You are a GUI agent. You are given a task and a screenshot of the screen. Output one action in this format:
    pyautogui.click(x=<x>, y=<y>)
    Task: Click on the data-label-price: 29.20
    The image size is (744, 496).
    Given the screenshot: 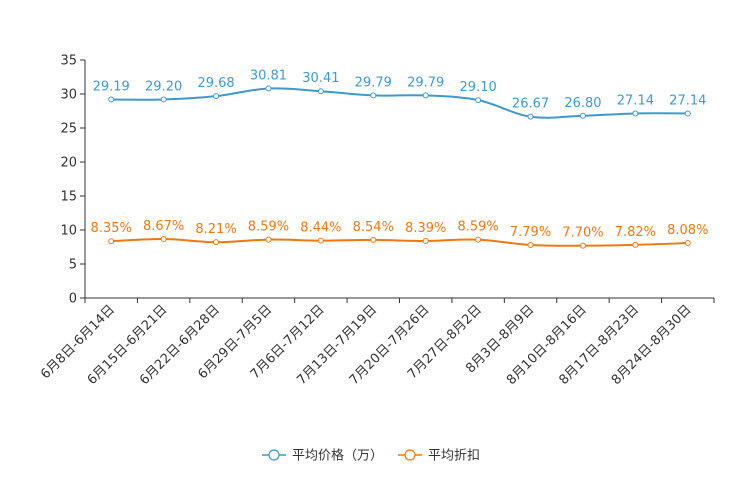 What is the action you would take?
    pyautogui.click(x=163, y=86)
    